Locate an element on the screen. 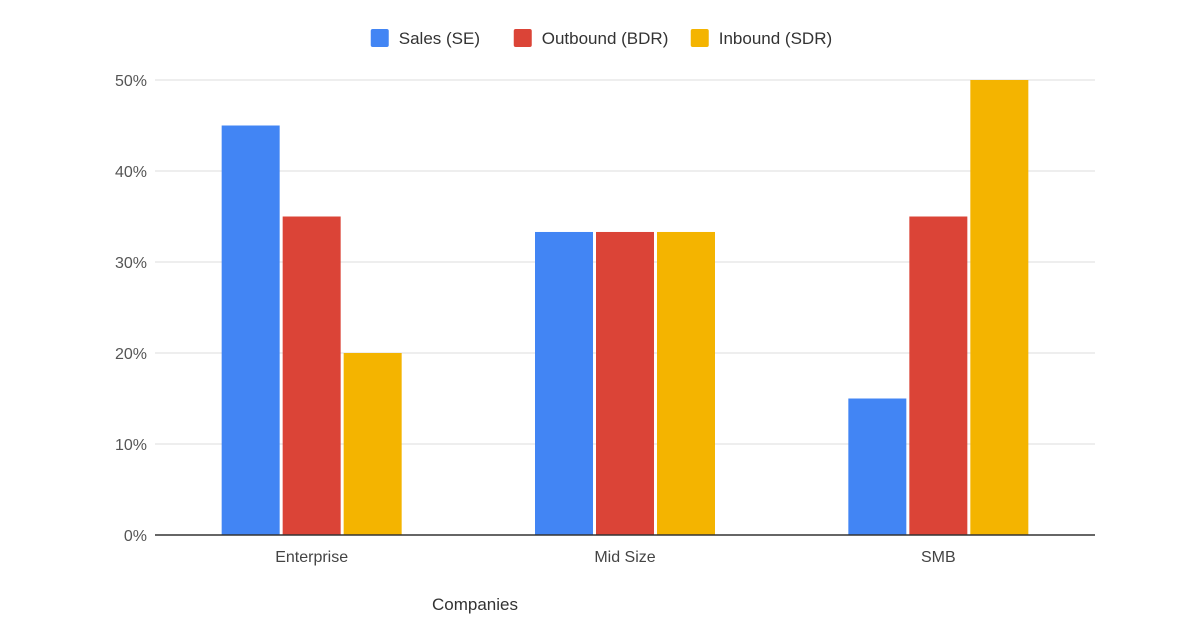 Image resolution: width=1200 pixels, height=635 pixels. x-category-label: Enterprise is located at coordinates (311, 557).